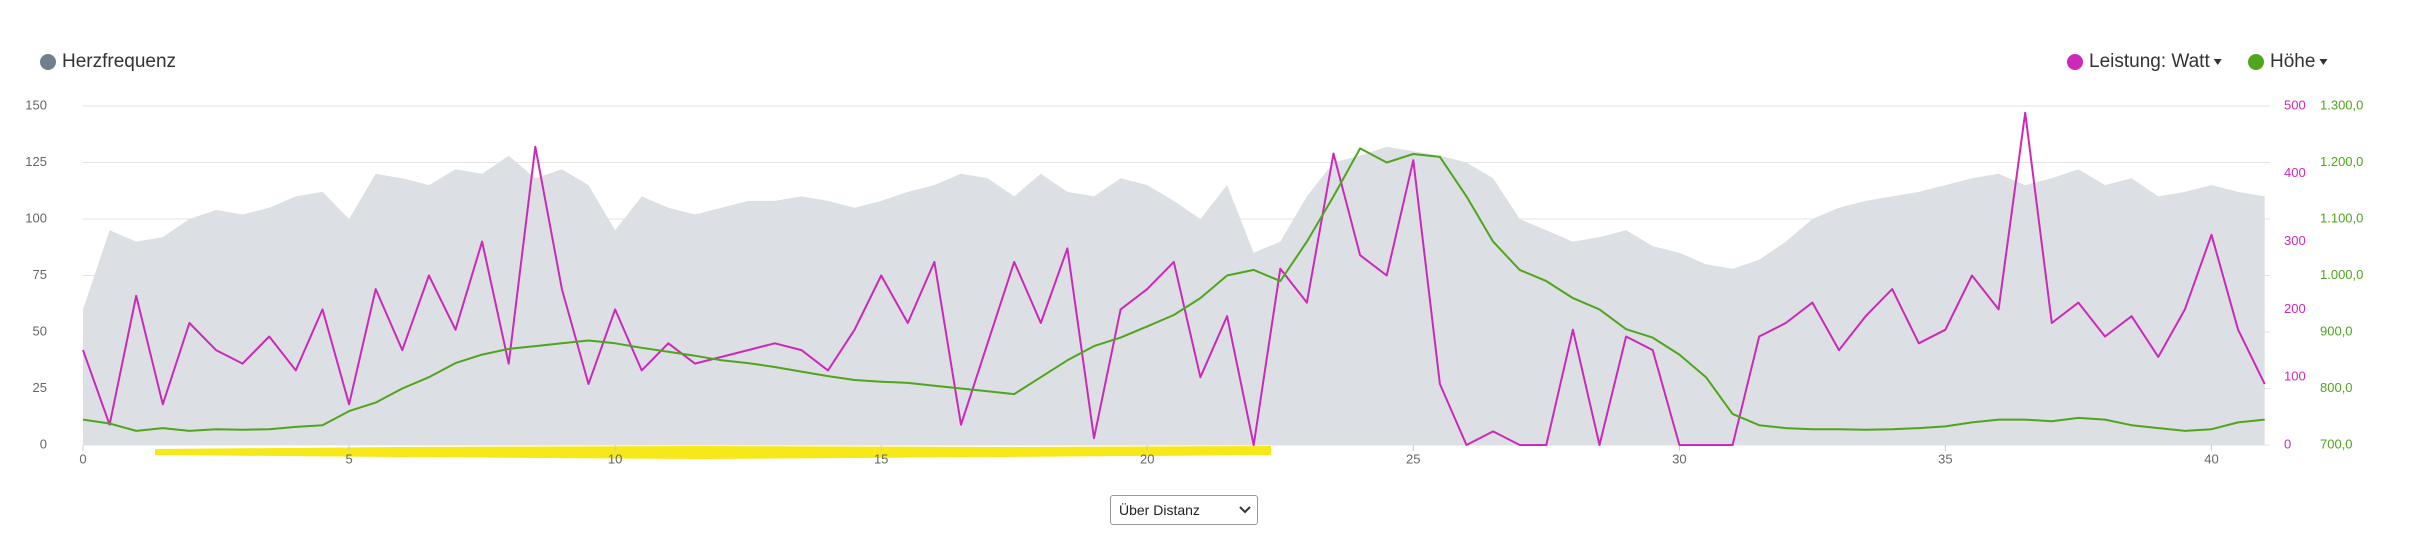 The width and height of the screenshot is (2413, 536). I want to click on y2-tick-label: 100, so click(2295, 376).